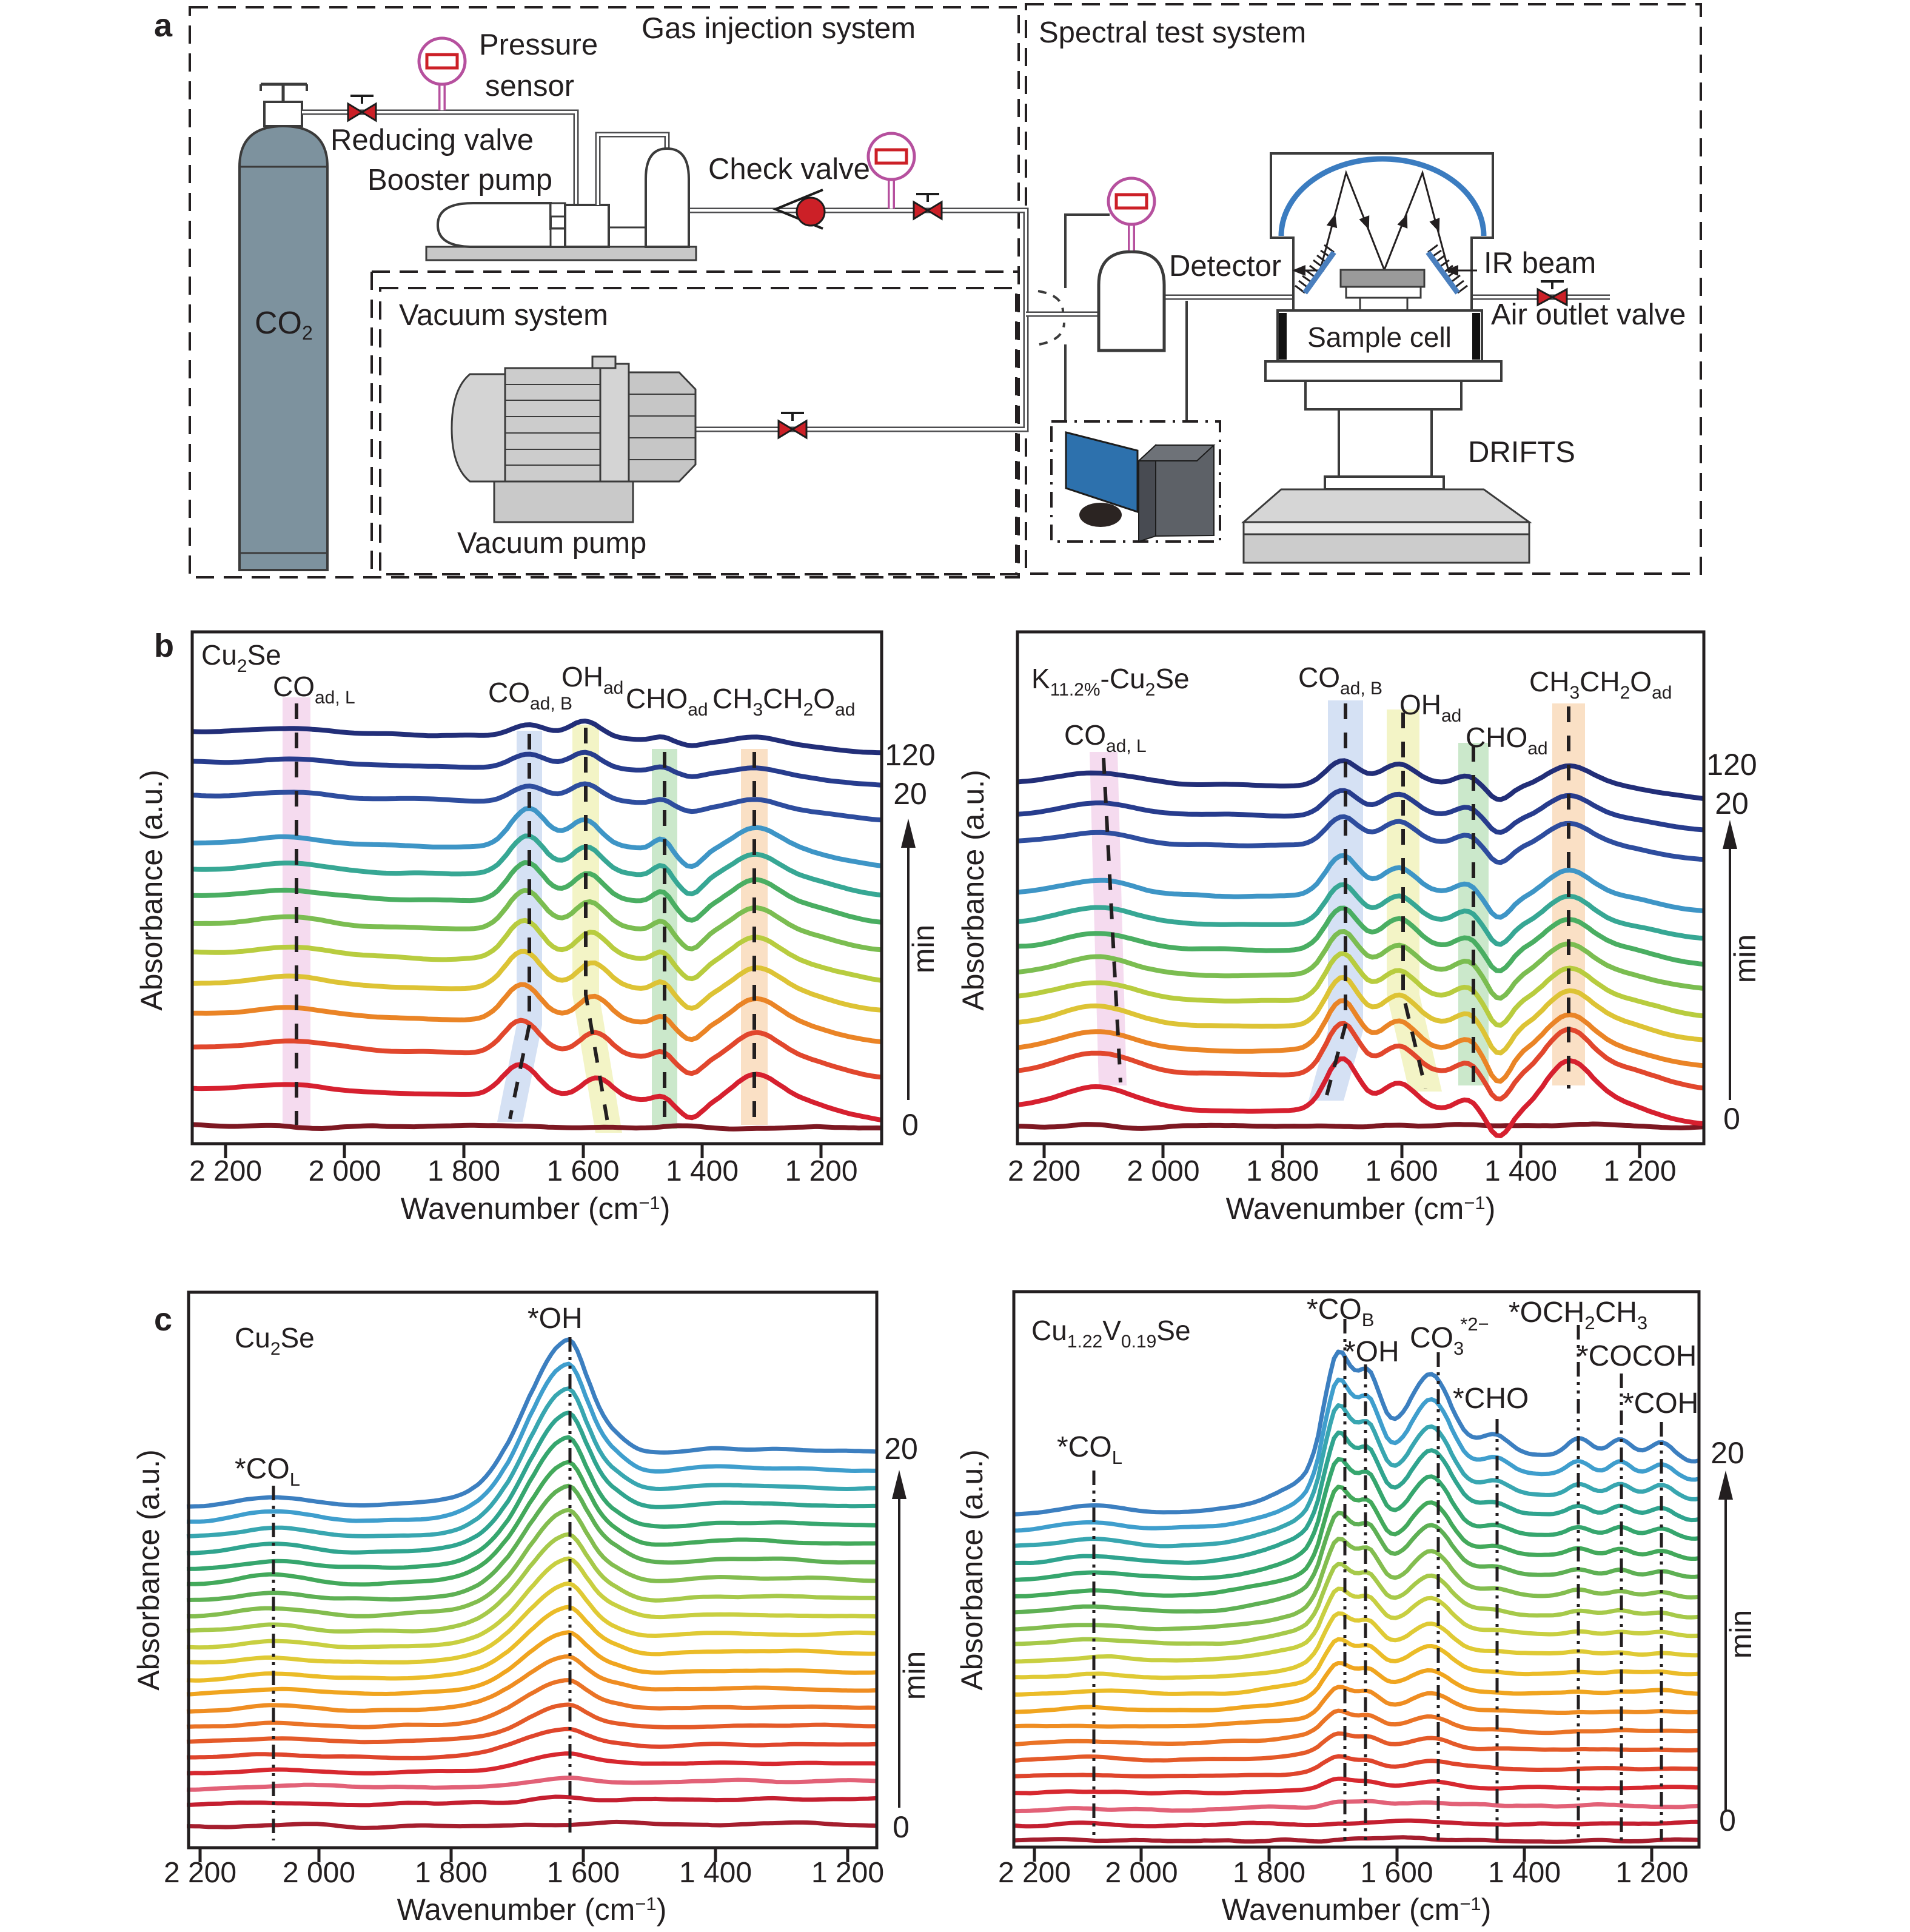  I want to click on svg-text: Detector, so click(1225, 266).